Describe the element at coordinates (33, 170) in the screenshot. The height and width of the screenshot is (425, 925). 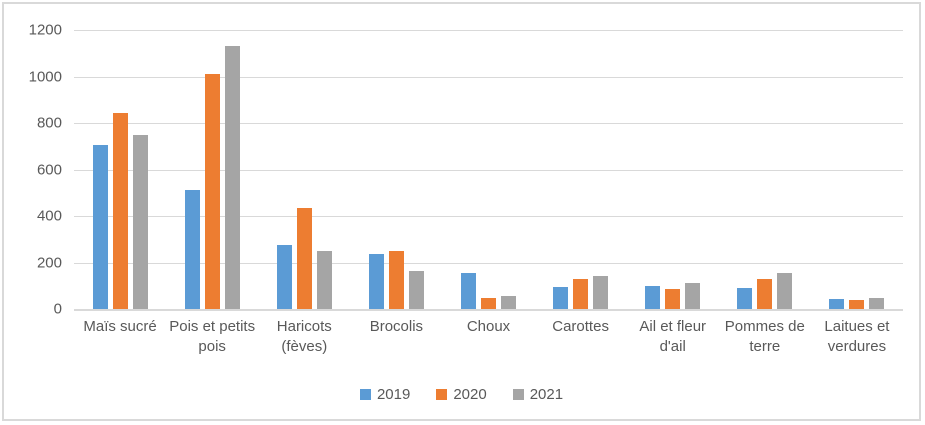
I see `y-axis: 0 200 400 600 800 1000 1200` at that location.